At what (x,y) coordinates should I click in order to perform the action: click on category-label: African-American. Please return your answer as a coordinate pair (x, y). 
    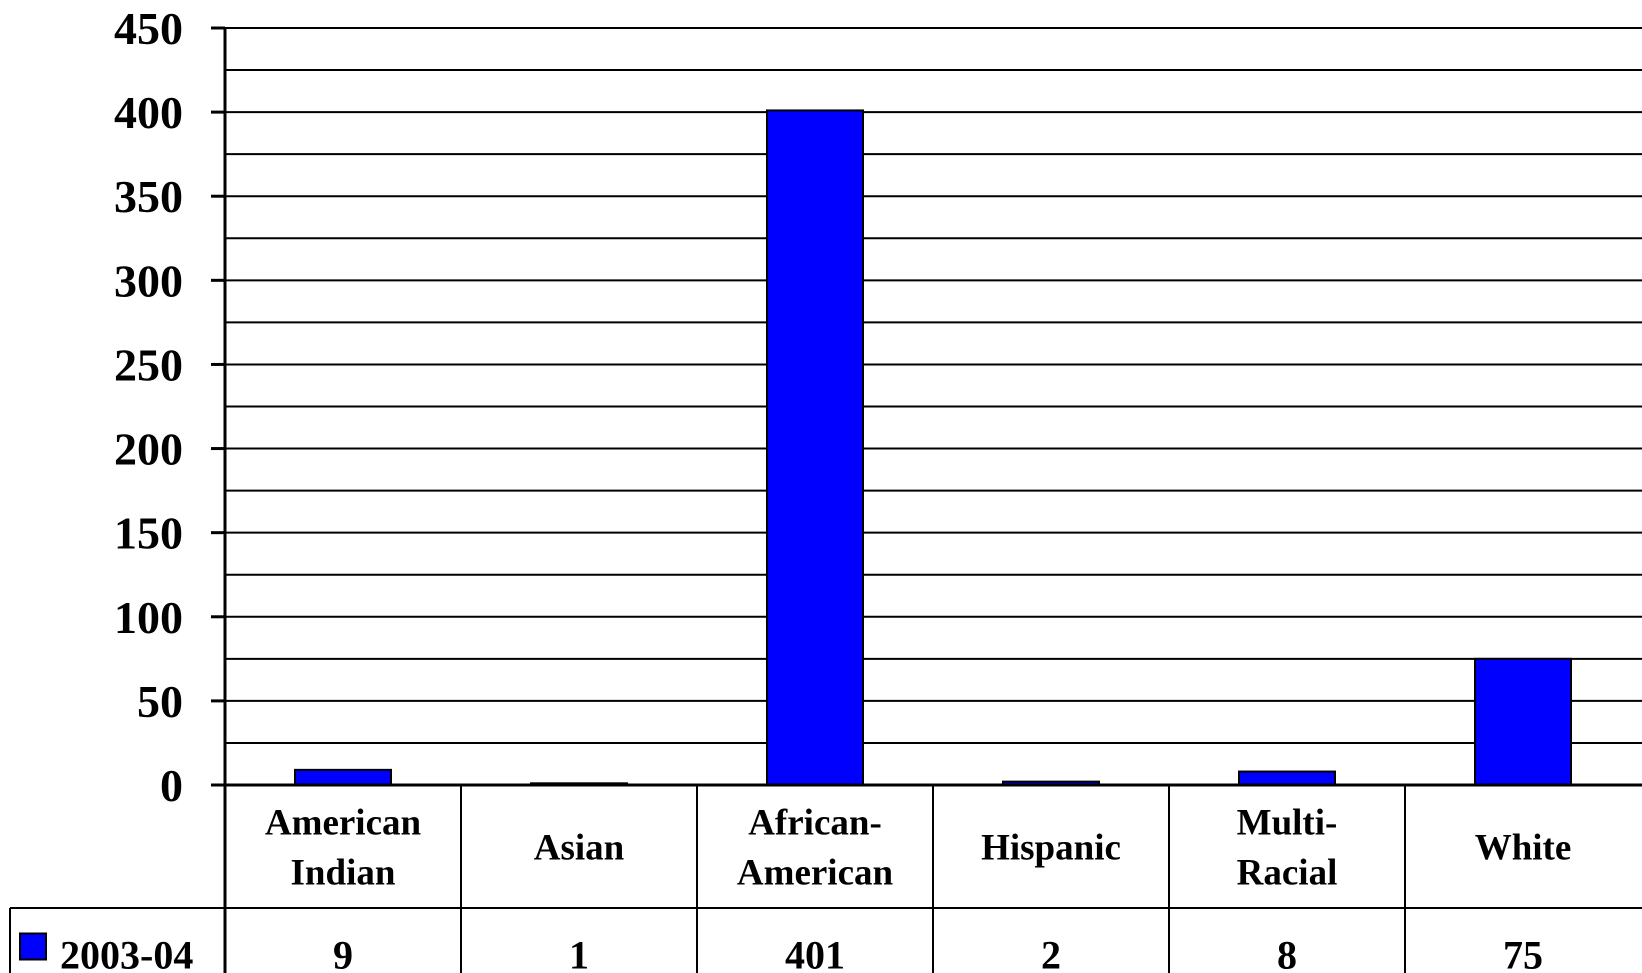
    Looking at the image, I should click on (815, 848).